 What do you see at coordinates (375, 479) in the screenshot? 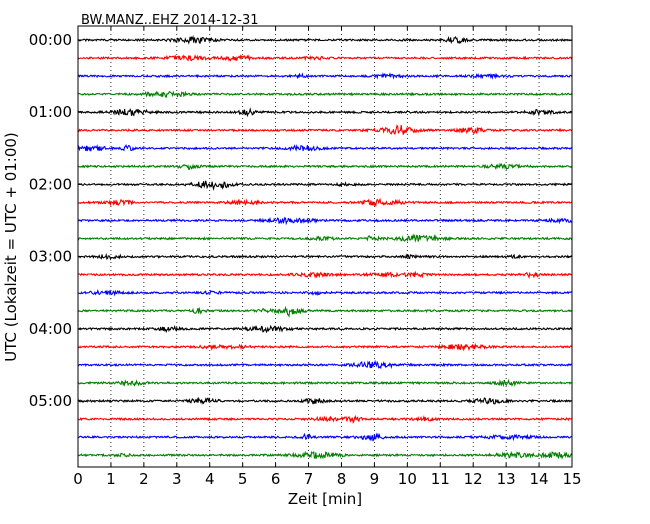
I see `x-tick-label: 9` at bounding box center [375, 479].